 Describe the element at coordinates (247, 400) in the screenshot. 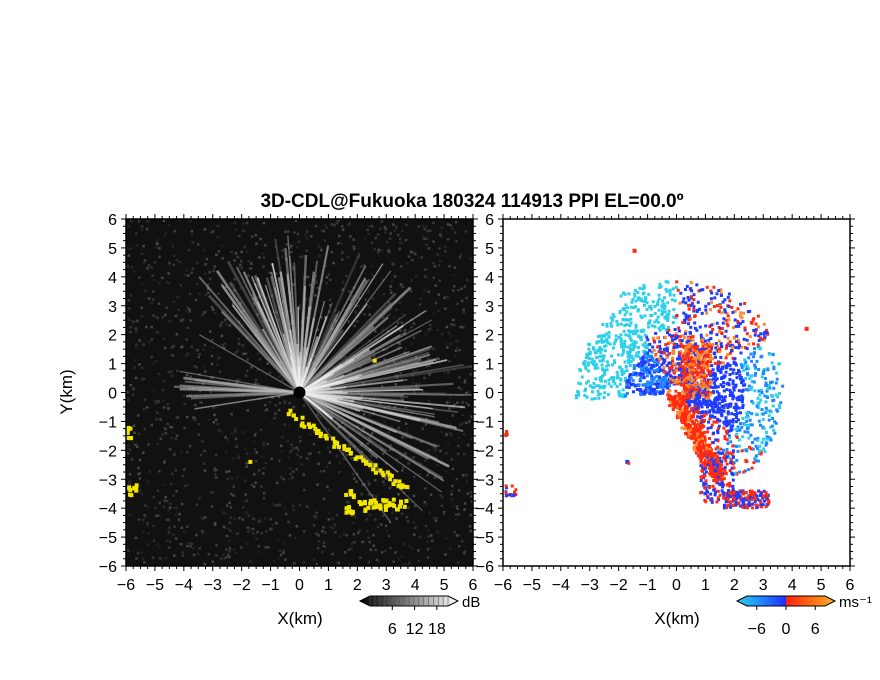

I see `echo-ray` at that location.